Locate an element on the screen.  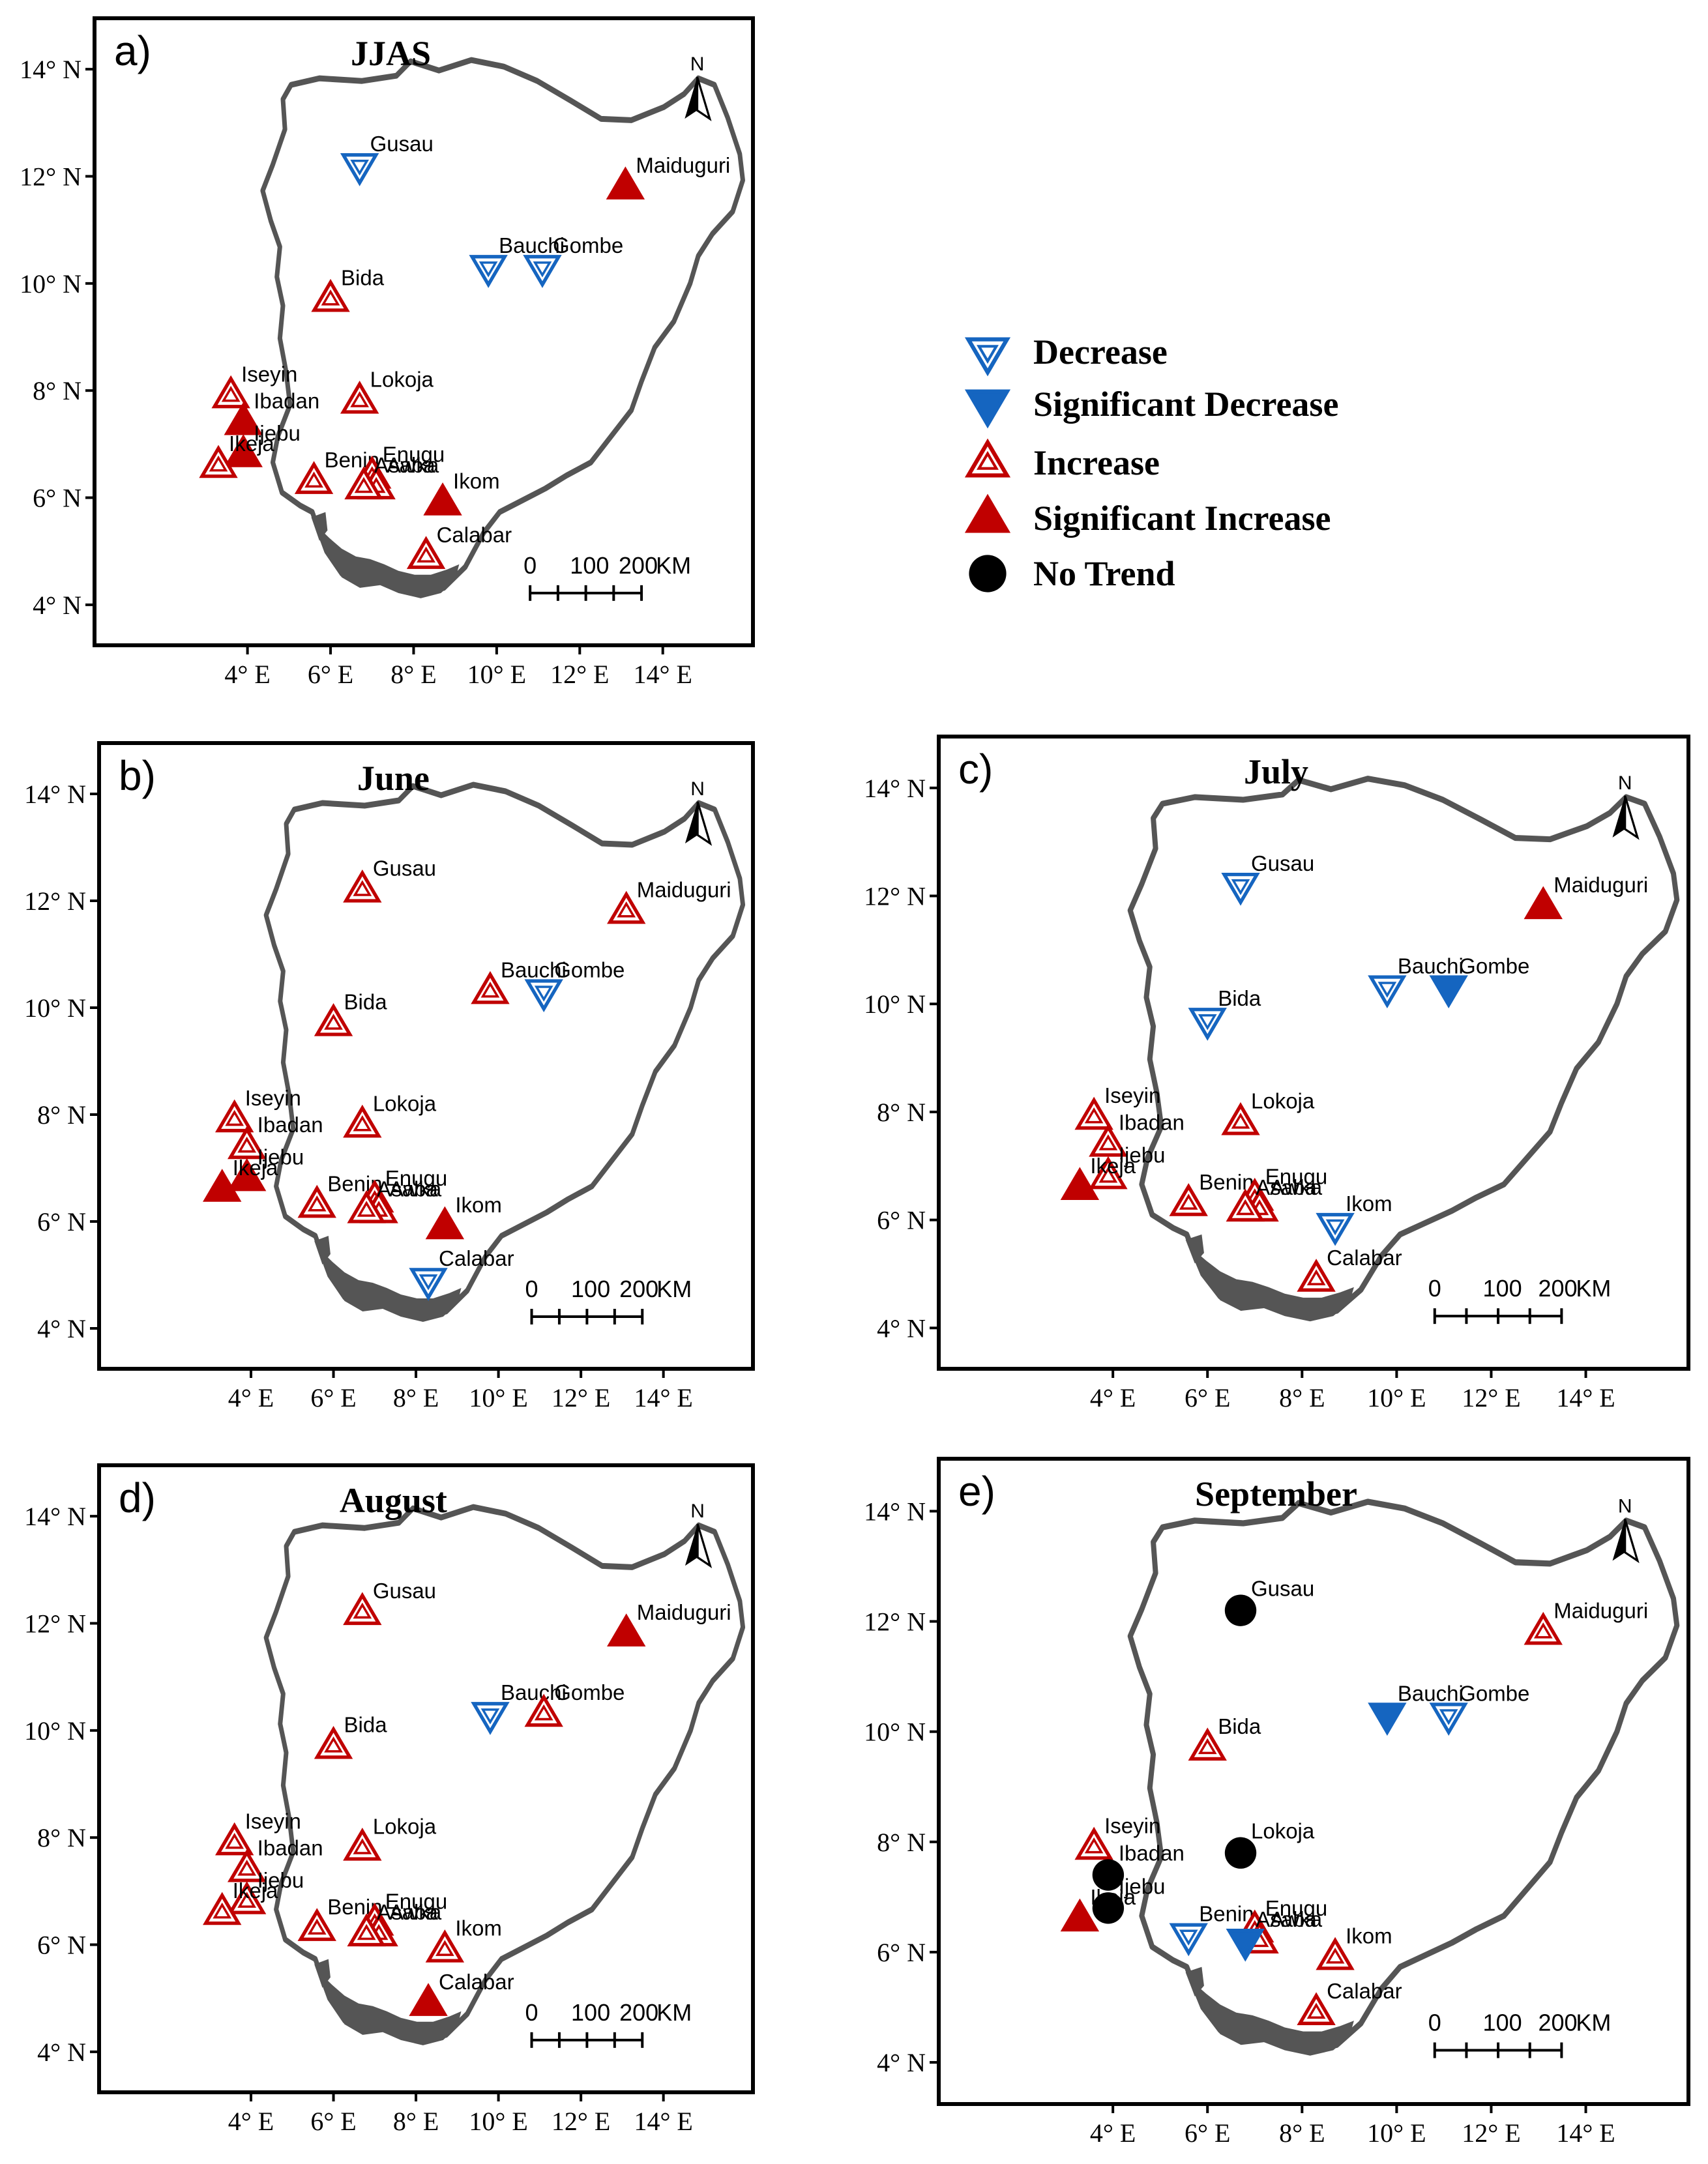
legend-sdec-sdec-marker is located at coordinates (987, 409).